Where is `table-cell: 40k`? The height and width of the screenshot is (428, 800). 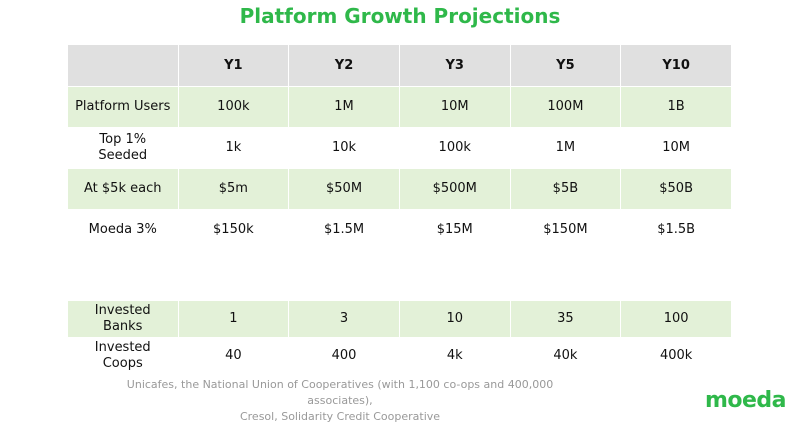
table-cell: 40k is located at coordinates (566, 356).